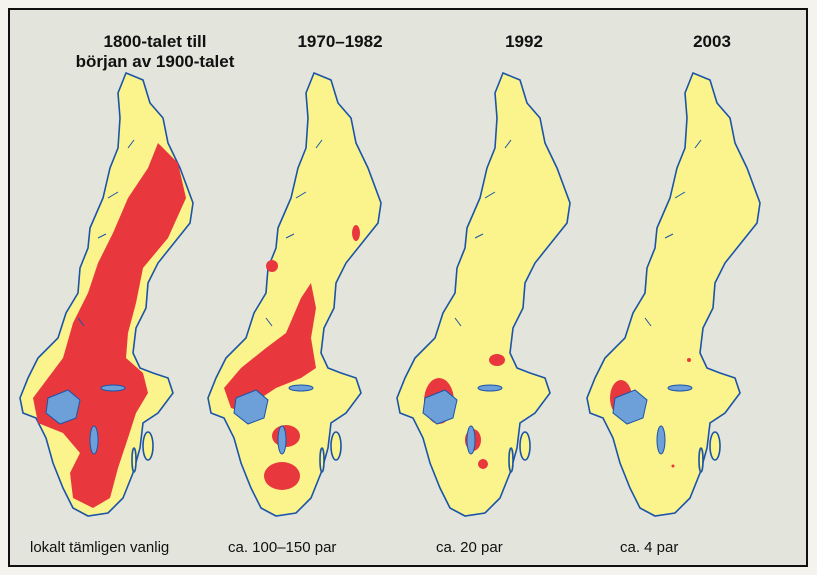 The height and width of the screenshot is (575, 817). Describe the element at coordinates (155, 41) in the screenshot. I see `map-title: 1800-talet till` at that location.